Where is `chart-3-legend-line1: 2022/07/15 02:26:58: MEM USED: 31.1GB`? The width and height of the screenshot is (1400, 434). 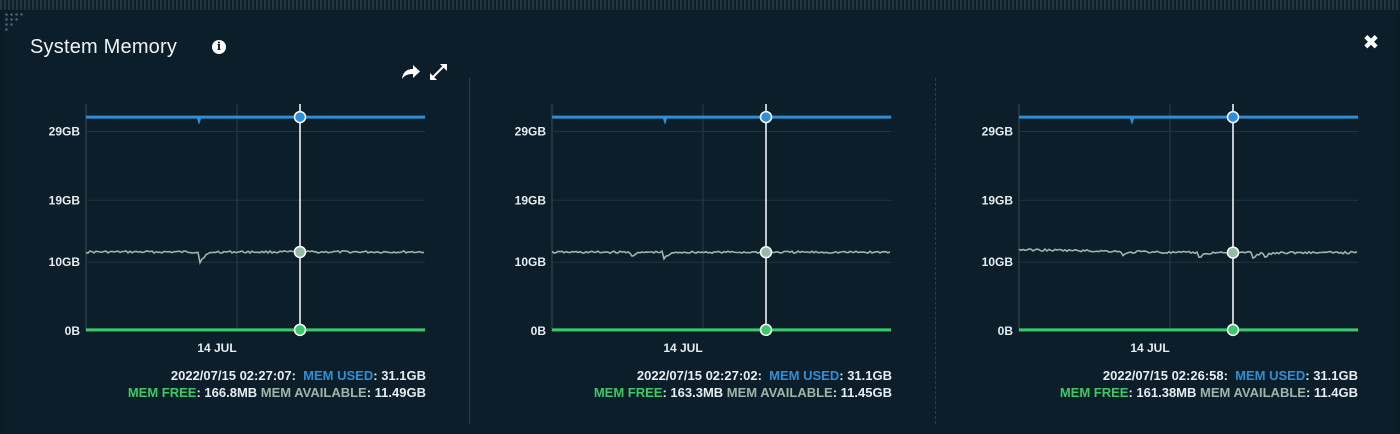
chart-3-legend-line1: 2022/07/15 02:26:58: MEM USED: 31.1GB is located at coordinates (1230, 375).